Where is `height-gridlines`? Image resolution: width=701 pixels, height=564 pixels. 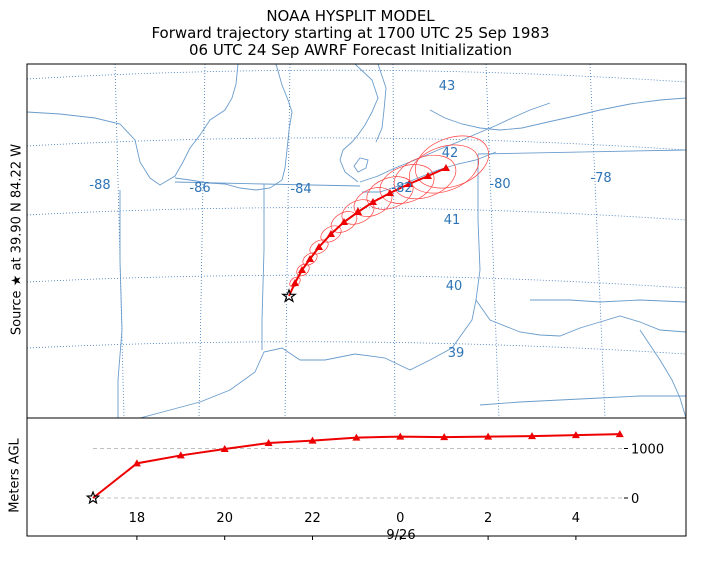
height-gridlines is located at coordinates (358, 473).